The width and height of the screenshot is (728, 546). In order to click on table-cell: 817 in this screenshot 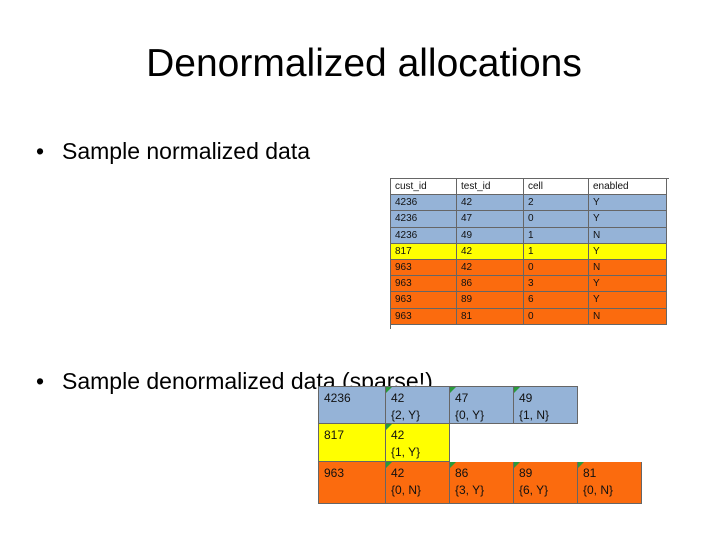, I will do `click(424, 251)`.